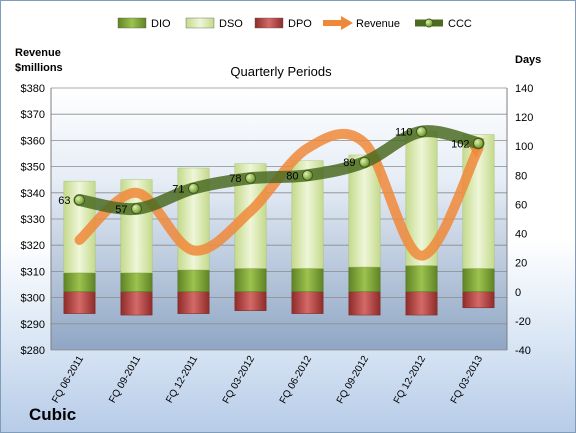  I want to click on x-tick-label: FQ 06-2011, so click(68, 379).